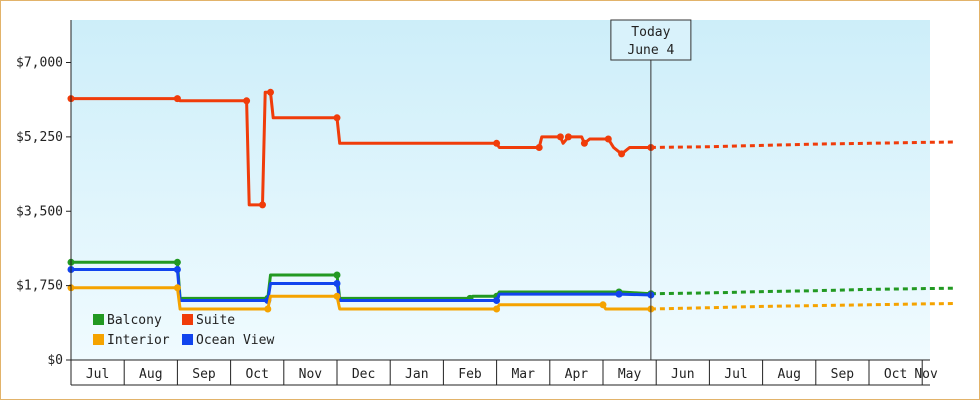  What do you see at coordinates (183, 330) in the screenshot?
I see `legend: Balcony Suite Interior Ocean View` at bounding box center [183, 330].